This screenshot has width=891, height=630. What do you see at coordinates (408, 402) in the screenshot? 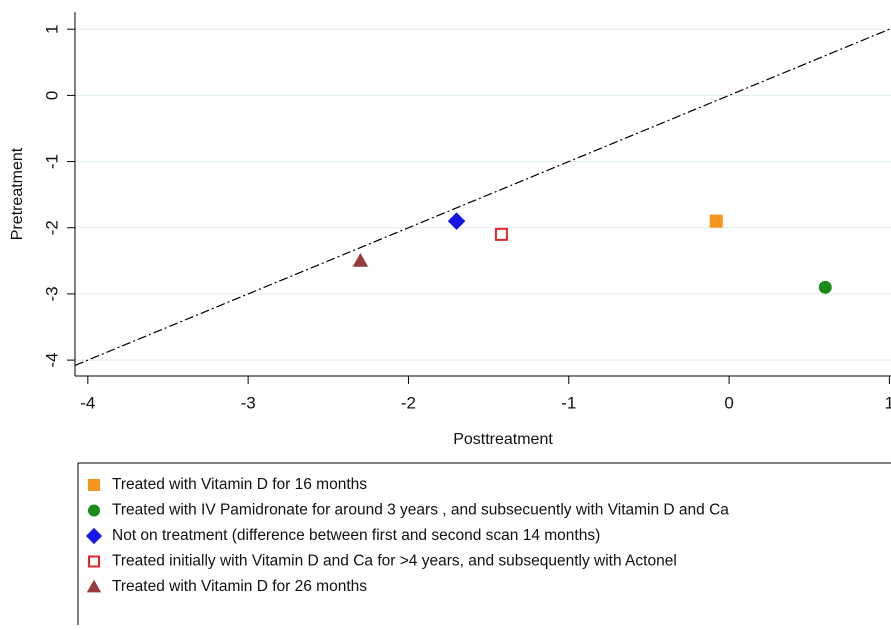
I see `x-tick-label: -2` at bounding box center [408, 402].